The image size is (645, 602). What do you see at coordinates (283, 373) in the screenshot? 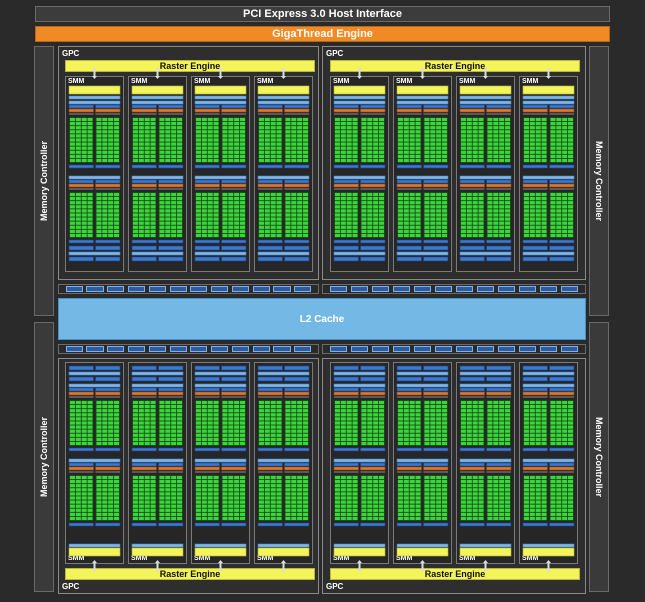
I see `shared-memory` at bounding box center [283, 373].